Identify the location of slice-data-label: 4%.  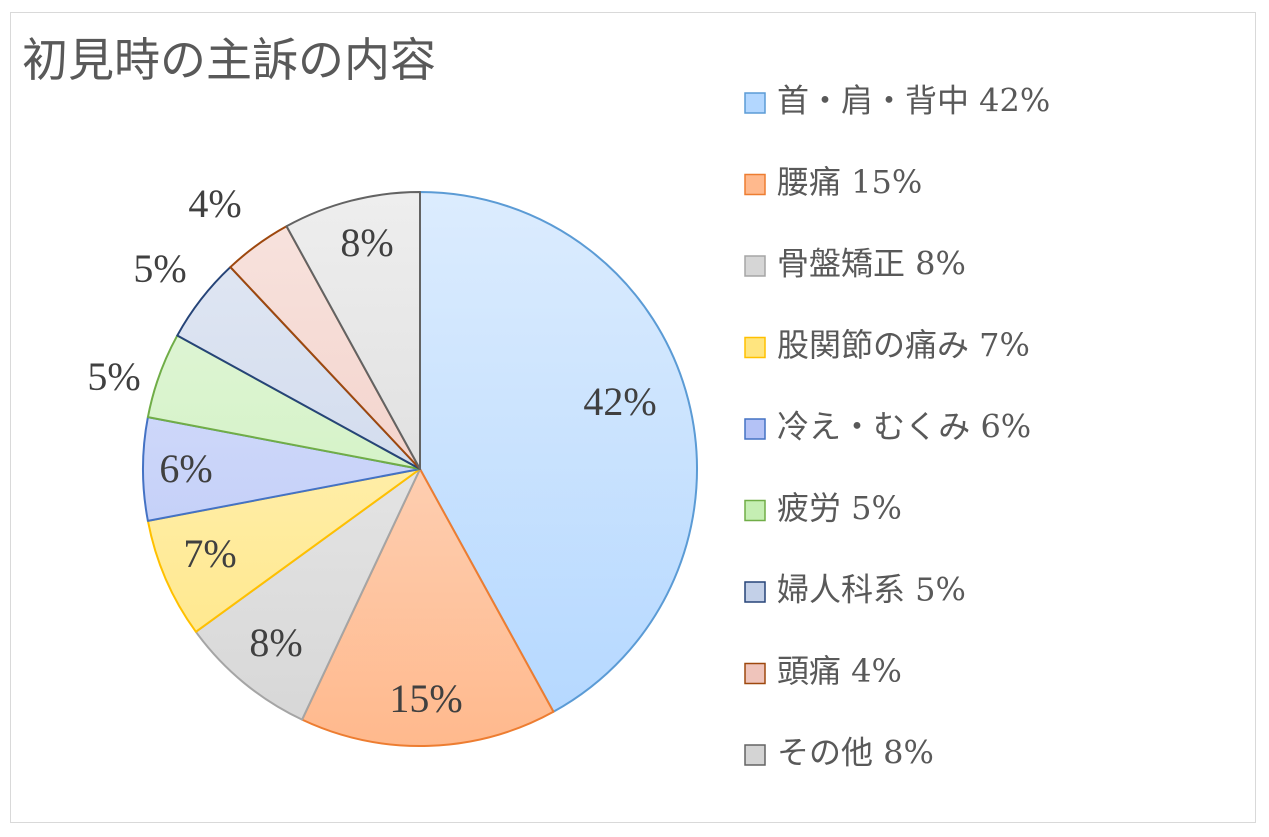
(214, 203).